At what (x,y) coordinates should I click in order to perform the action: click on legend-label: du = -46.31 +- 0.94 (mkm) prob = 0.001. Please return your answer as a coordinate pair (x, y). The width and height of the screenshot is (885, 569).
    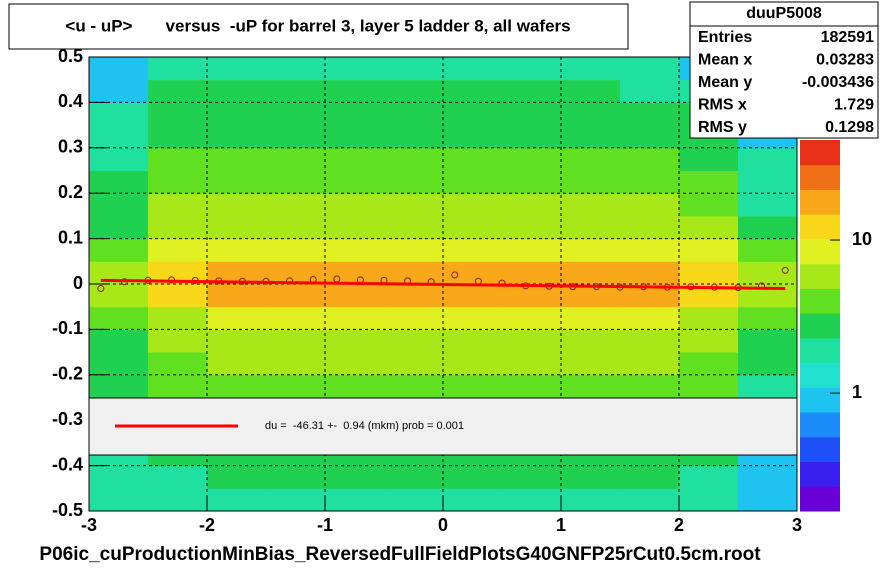
    Looking at the image, I should click on (364, 426).